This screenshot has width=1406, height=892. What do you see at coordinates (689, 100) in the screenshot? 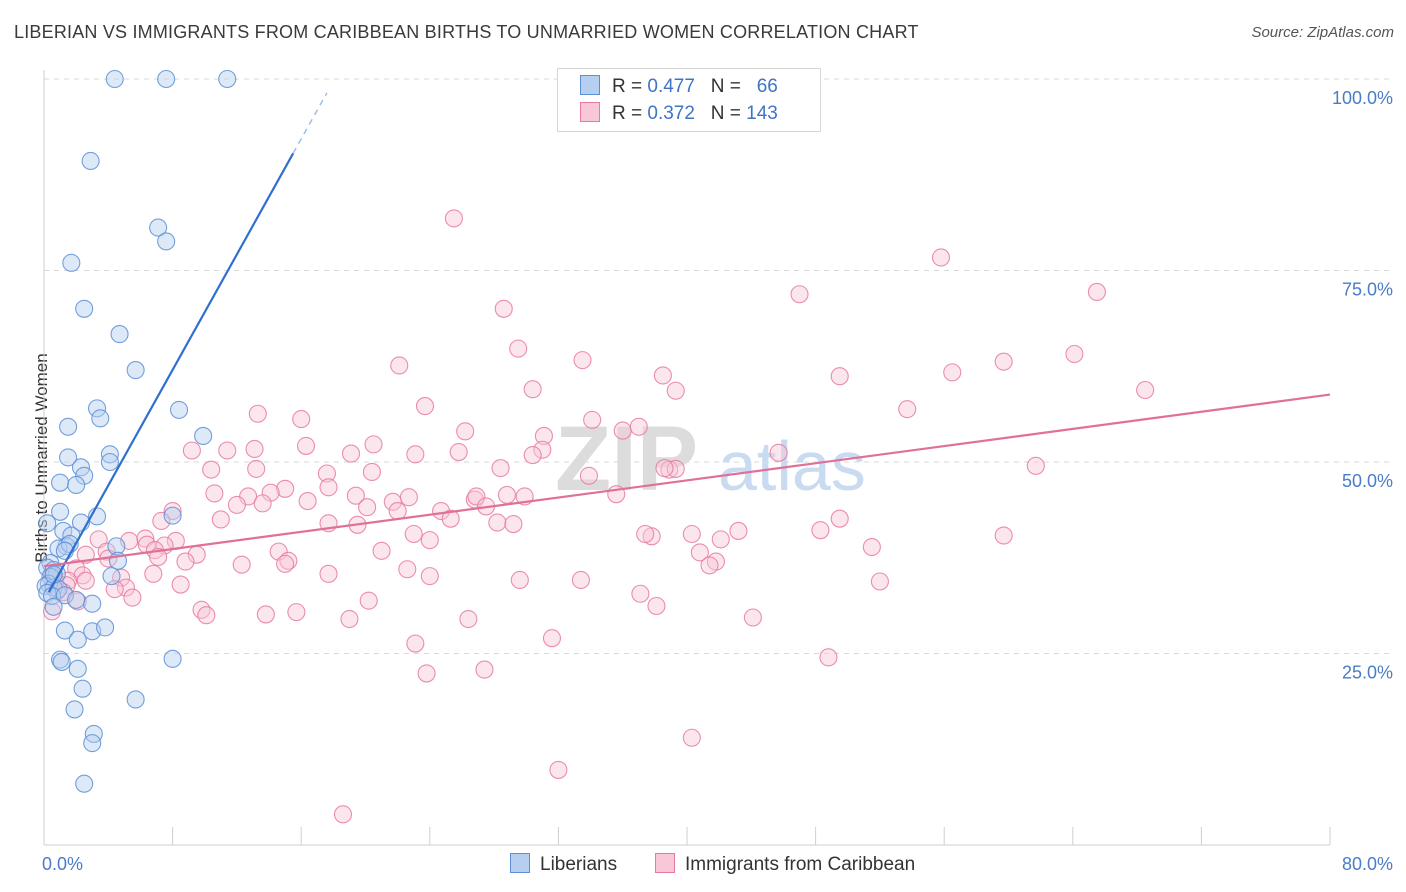
I see `correlation-legend: R = 0.477 N = 66 R = 0.372 N = 143` at bounding box center [689, 100].